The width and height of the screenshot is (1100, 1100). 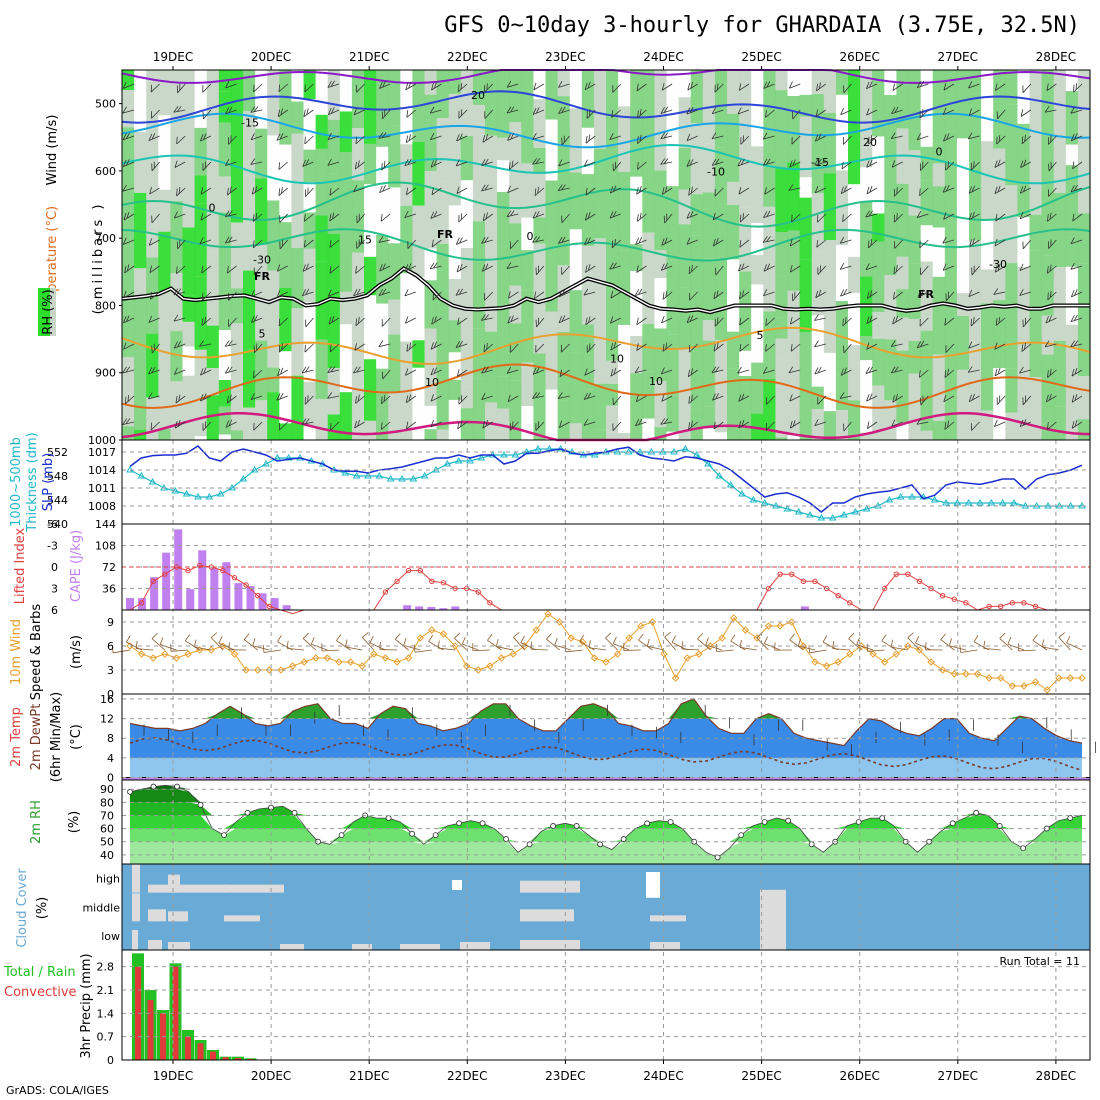 What do you see at coordinates (175, 1013) in the screenshot?
I see `precip-conv-bar` at bounding box center [175, 1013].